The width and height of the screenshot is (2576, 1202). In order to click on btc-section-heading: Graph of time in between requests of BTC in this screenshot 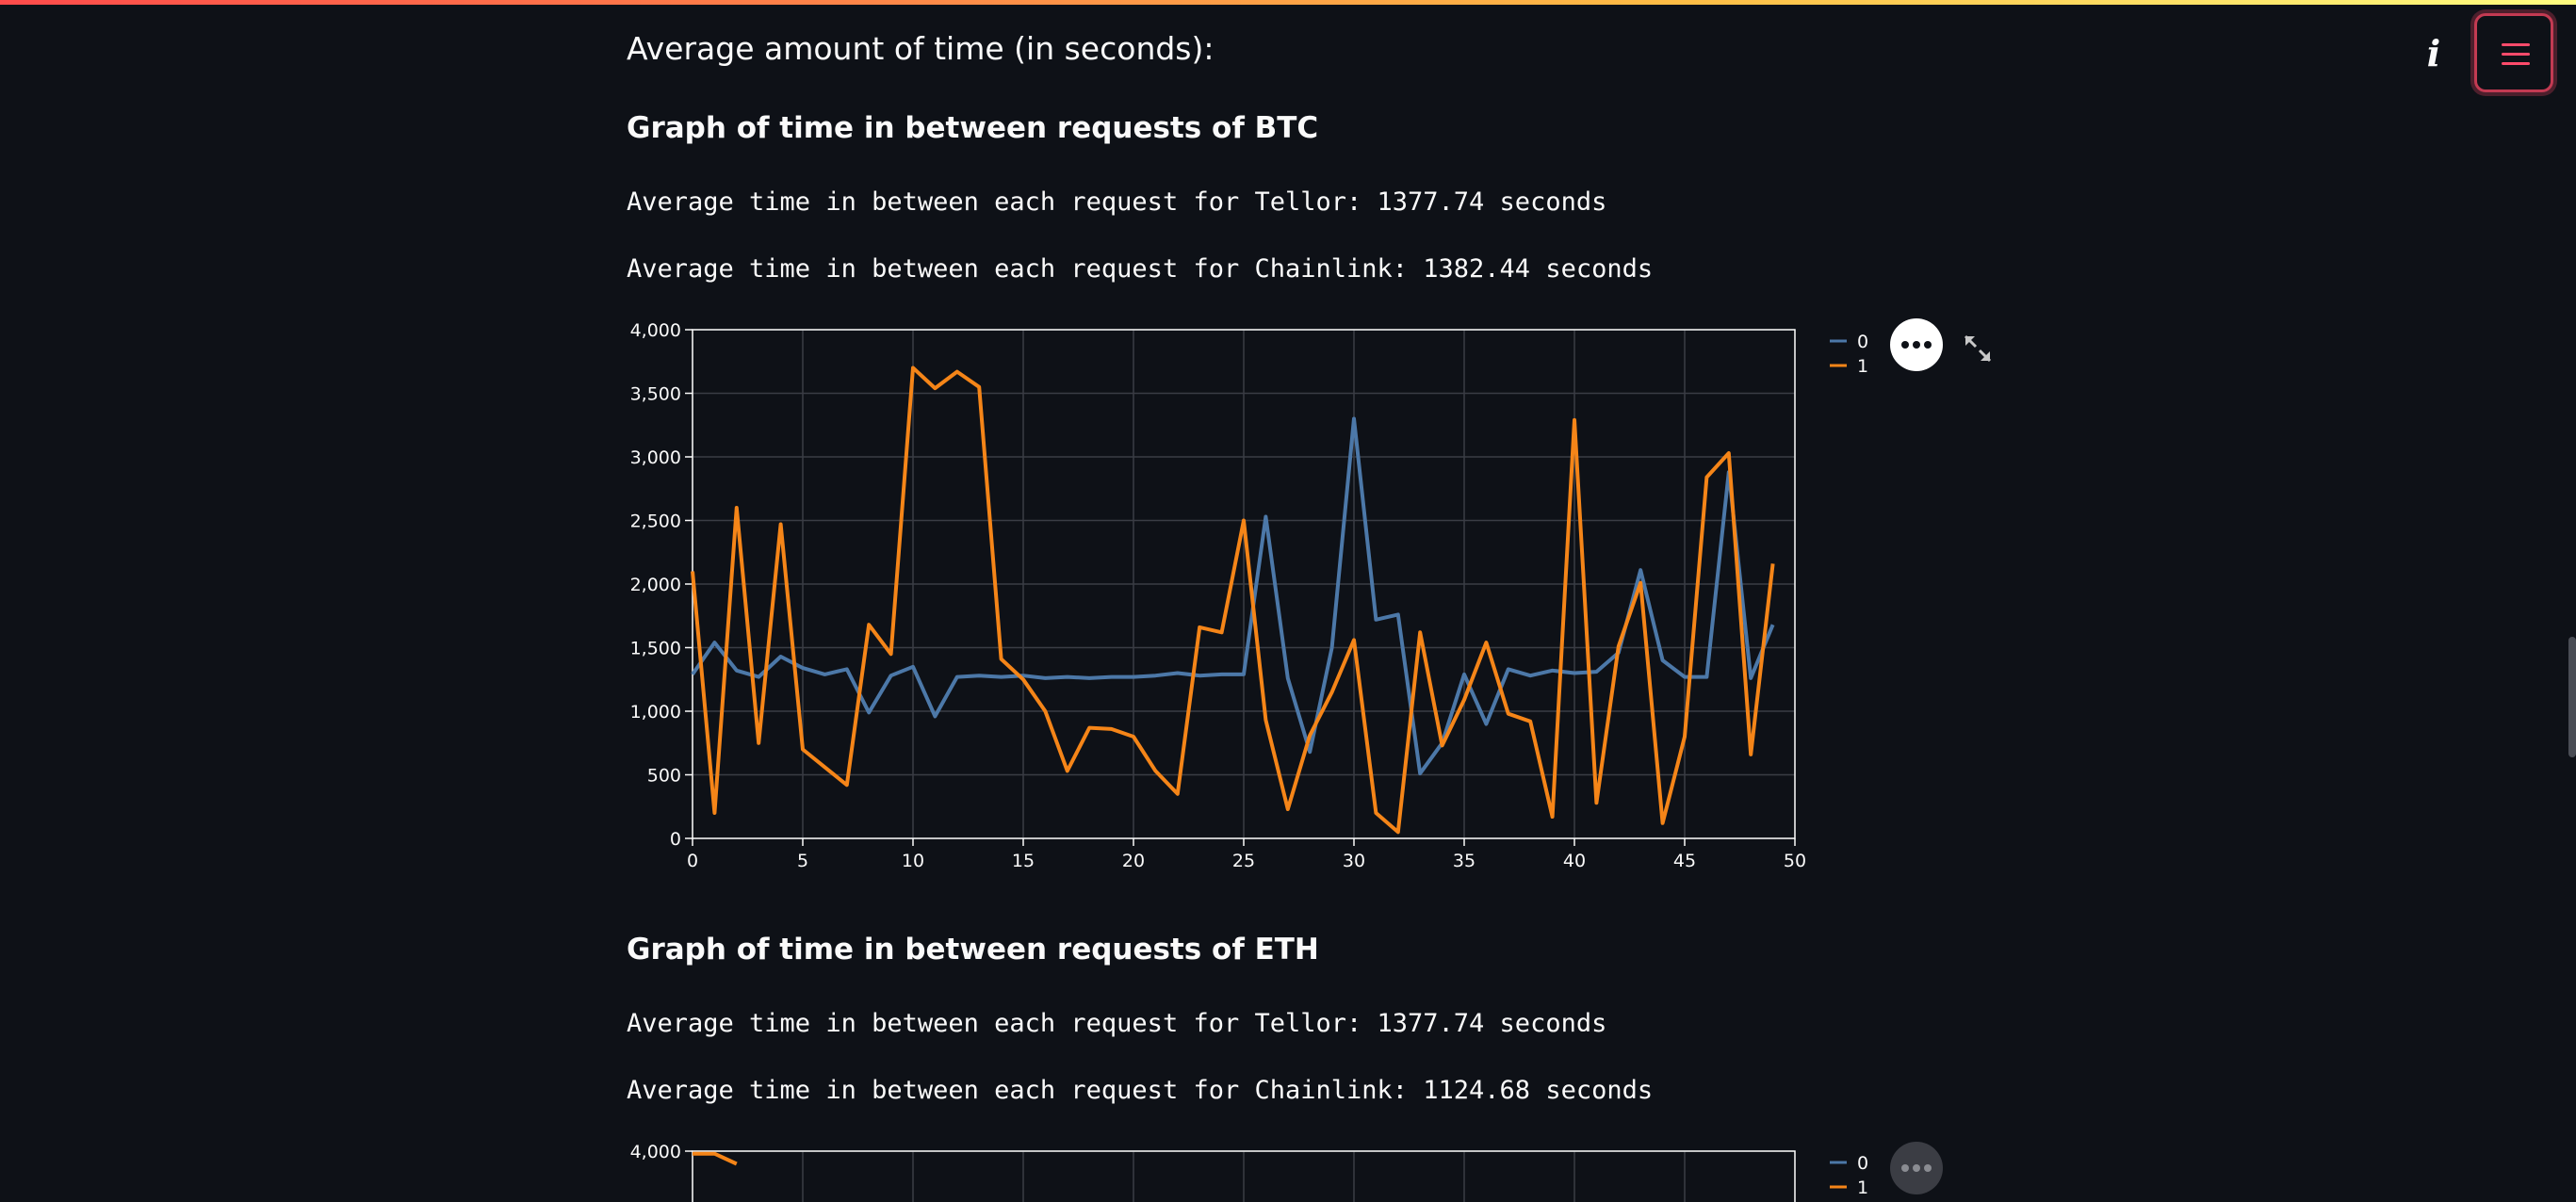, I will do `click(973, 128)`.